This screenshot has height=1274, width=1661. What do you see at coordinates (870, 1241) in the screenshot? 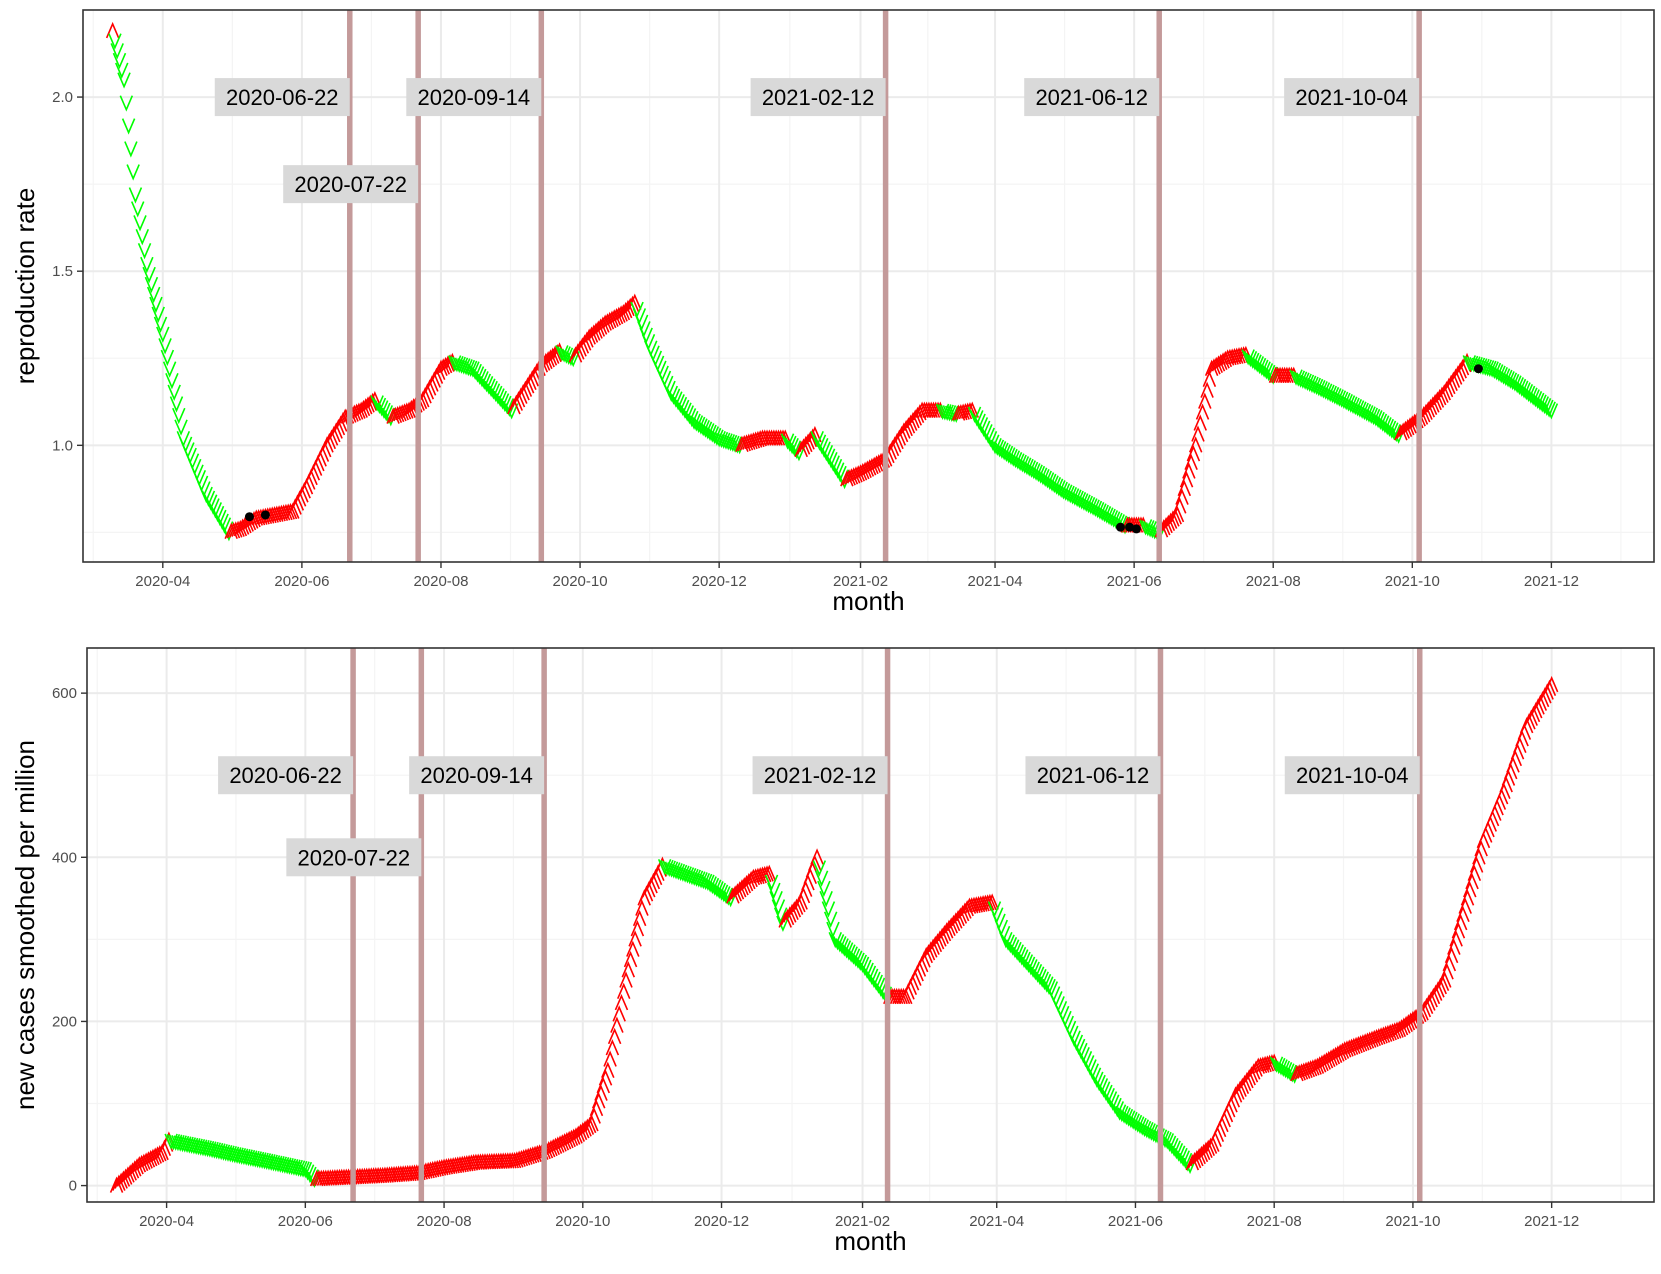
I see `x-axis-title: month` at bounding box center [870, 1241].